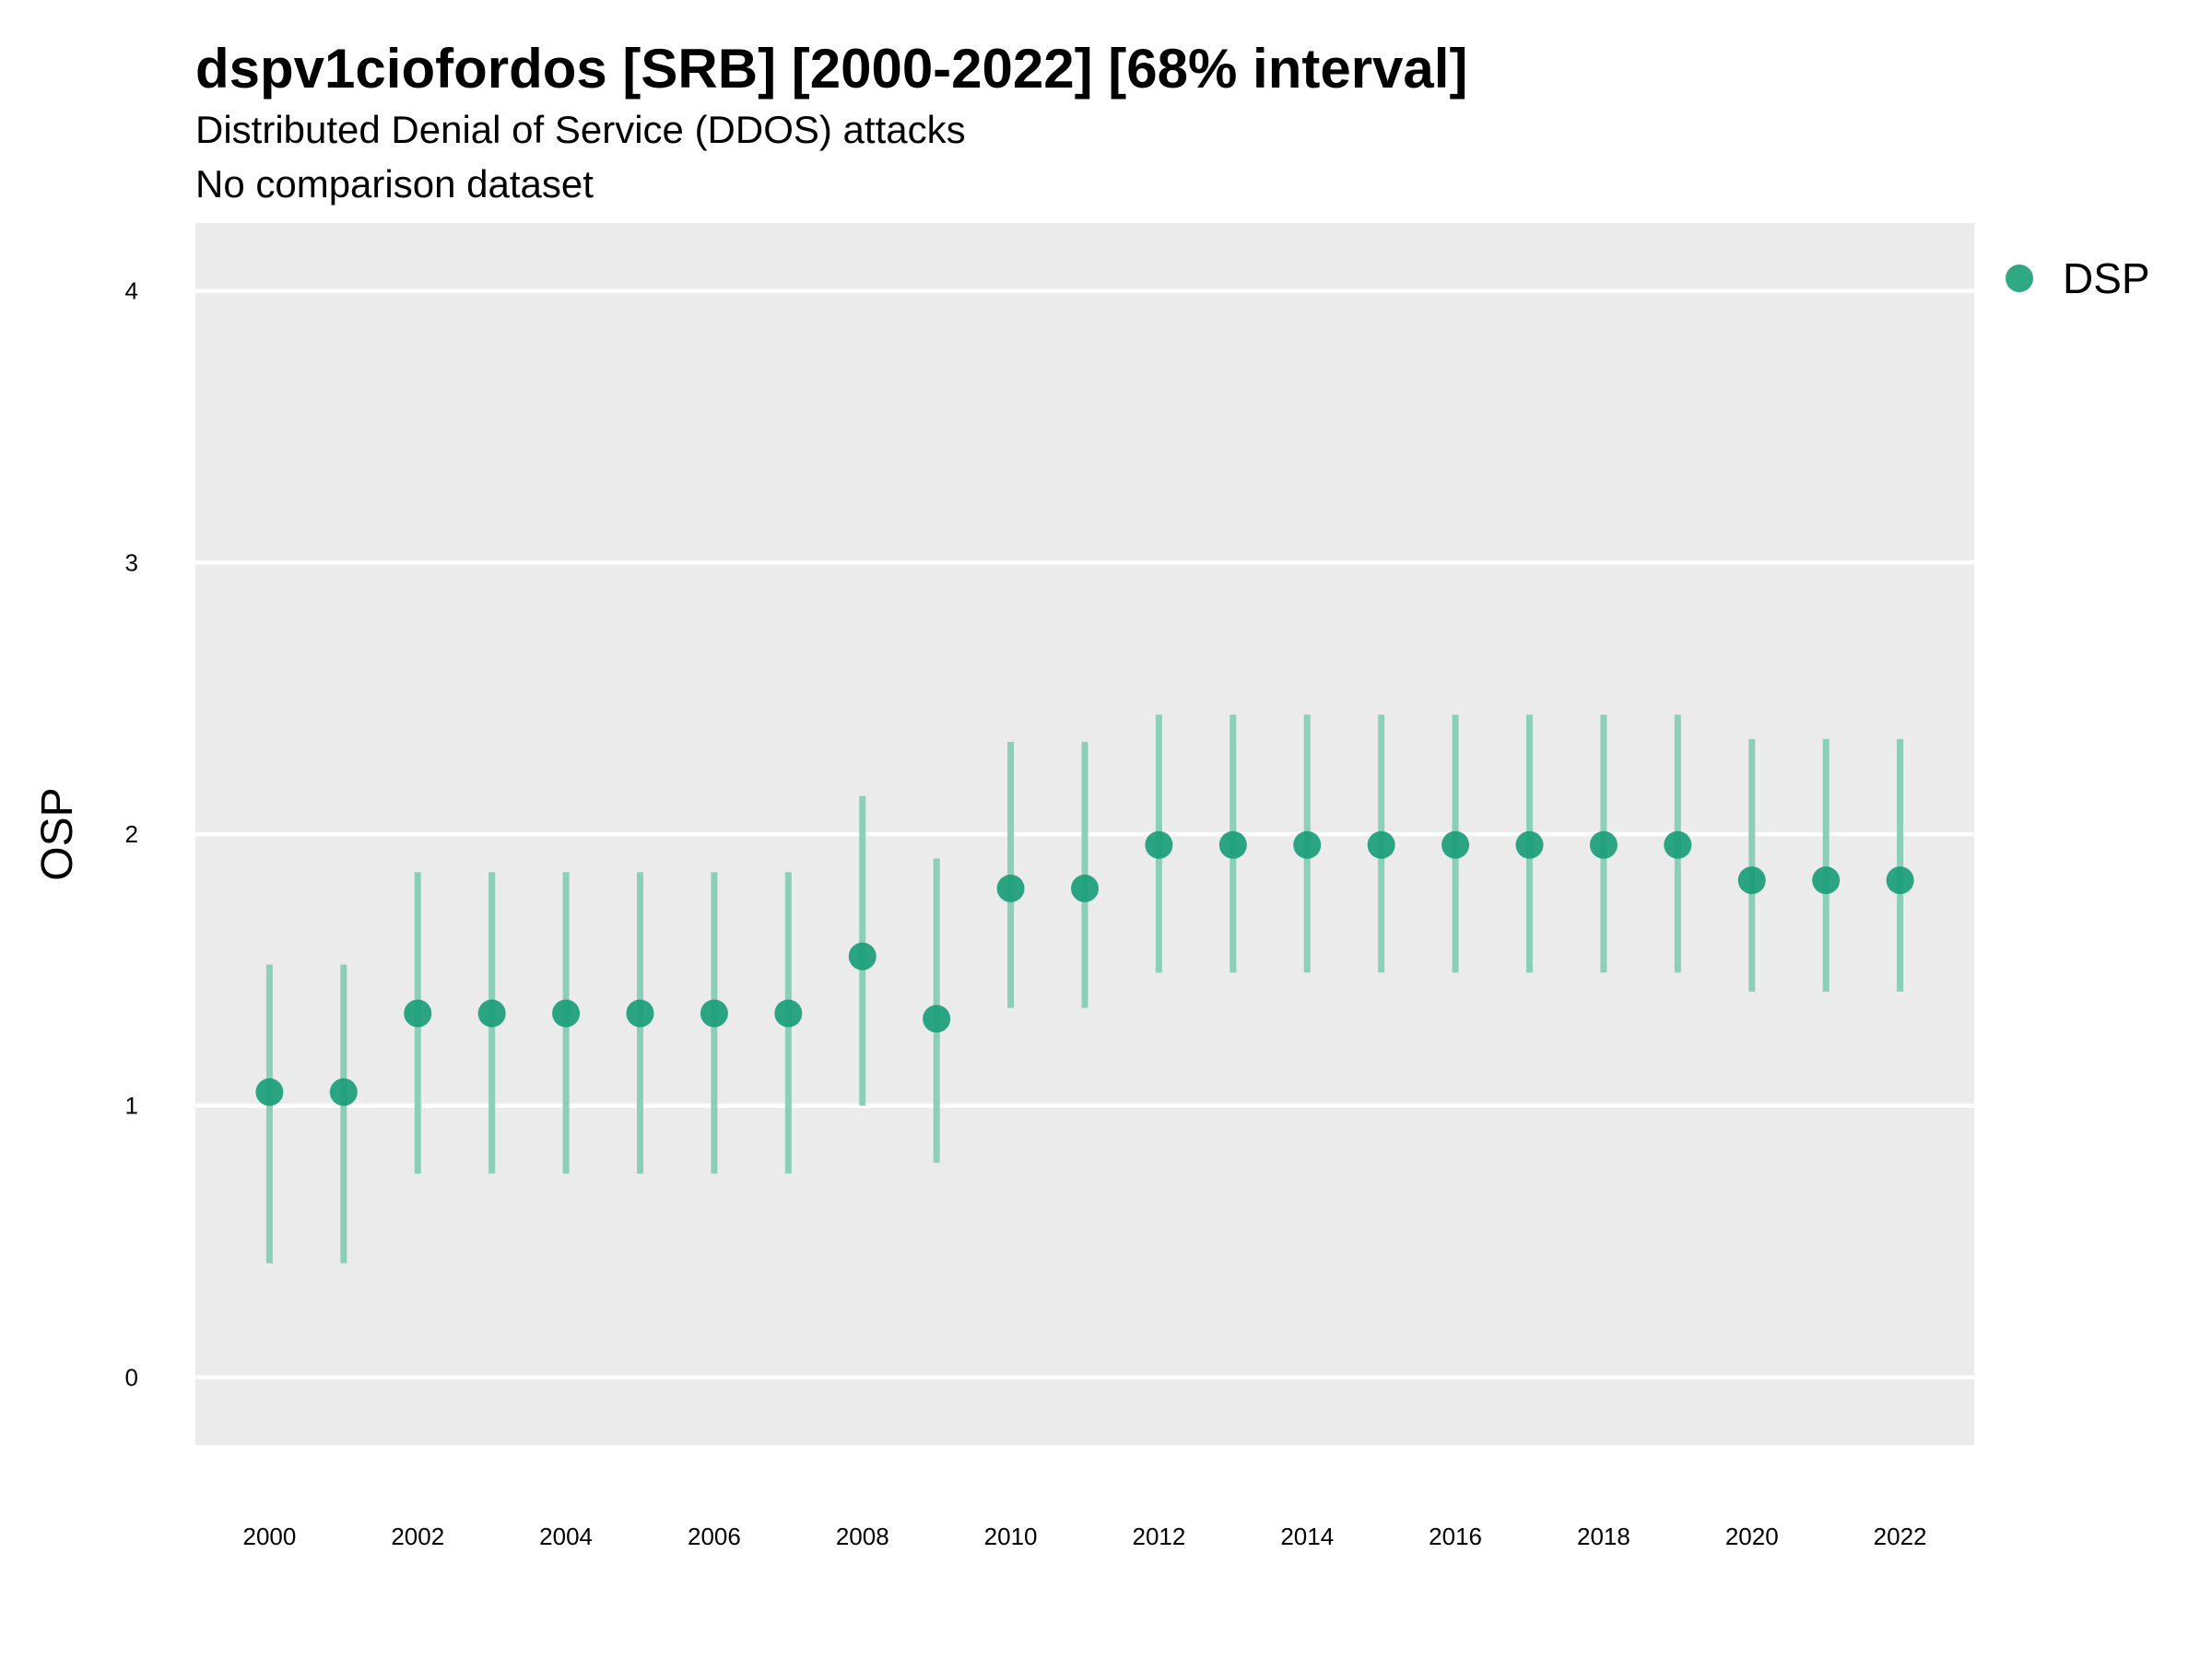 Image resolution: width=2212 pixels, height=1659 pixels. Describe the element at coordinates (2019, 278) in the screenshot. I see `legend-key-dsp` at that location.